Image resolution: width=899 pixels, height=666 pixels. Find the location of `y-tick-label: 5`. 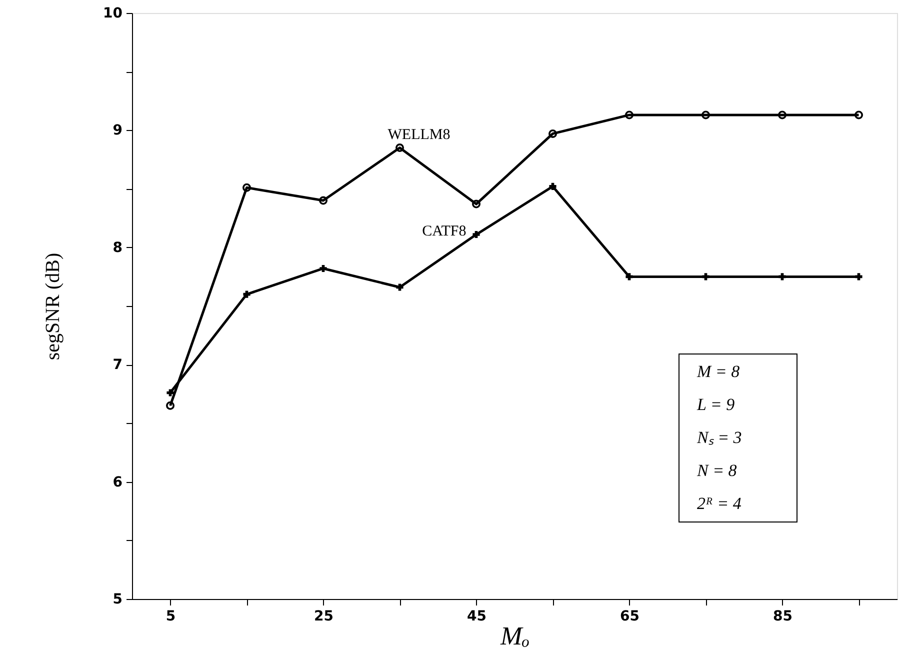

y-tick-label: 5 is located at coordinates (117, 600).